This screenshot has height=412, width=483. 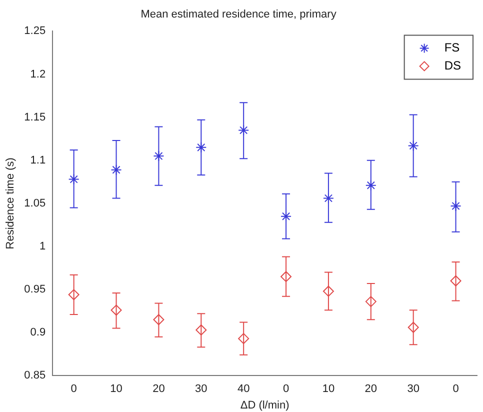 What do you see at coordinates (452, 65) in the screenshot?
I see `legend-label: DS` at bounding box center [452, 65].